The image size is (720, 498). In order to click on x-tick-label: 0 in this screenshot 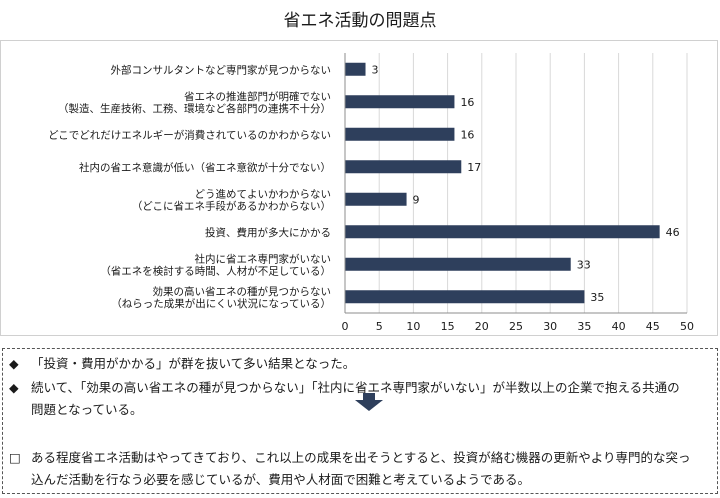, I will do `click(345, 326)`.